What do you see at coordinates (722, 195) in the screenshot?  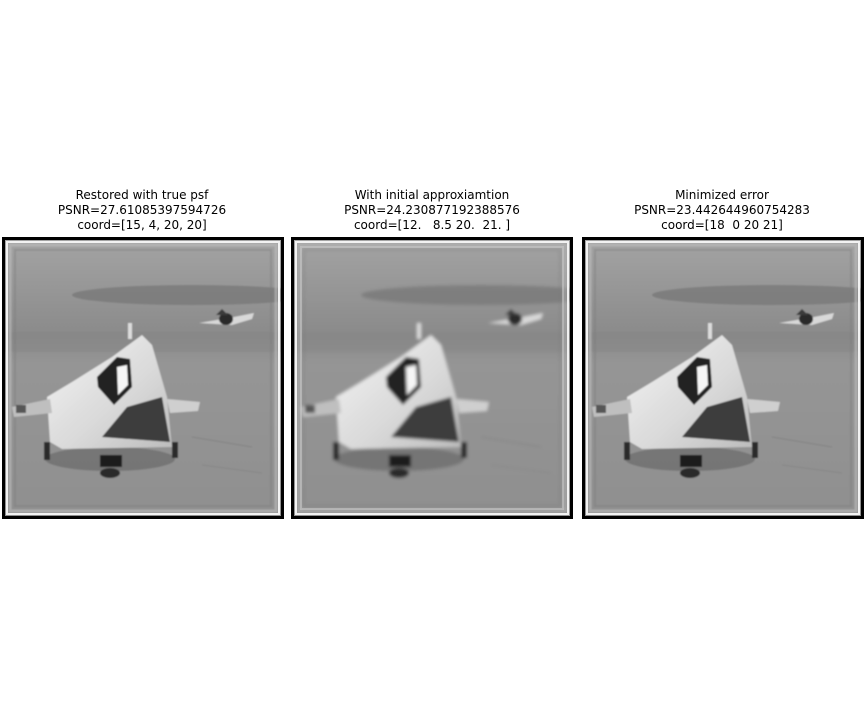 I see `title-line-1: Minimized error` at bounding box center [722, 195].